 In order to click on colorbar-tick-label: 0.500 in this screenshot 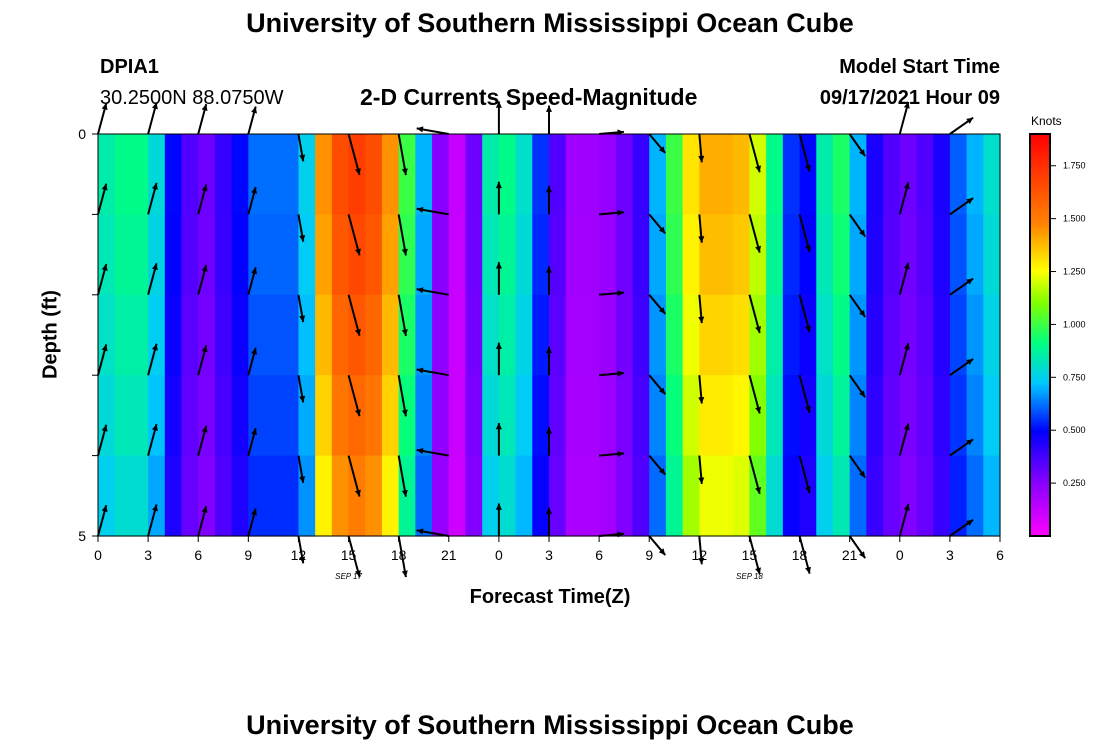, I will do `click(1074, 430)`.